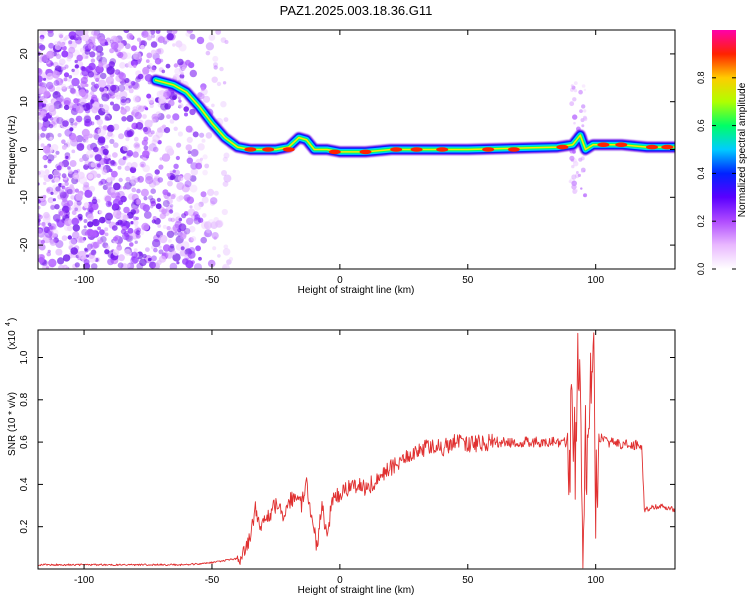 The height and width of the screenshot is (605, 750). I want to click on colorbar-ticks: 0.0 0.2 0.4 0.6 0.8, so click(716, 173).